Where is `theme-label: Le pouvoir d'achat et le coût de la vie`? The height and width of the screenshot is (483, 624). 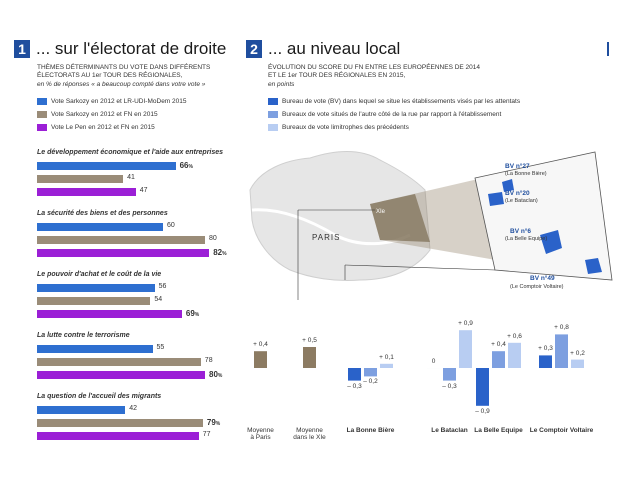 theme-label: Le pouvoir d'achat et le coût de la vie is located at coordinates (99, 274).